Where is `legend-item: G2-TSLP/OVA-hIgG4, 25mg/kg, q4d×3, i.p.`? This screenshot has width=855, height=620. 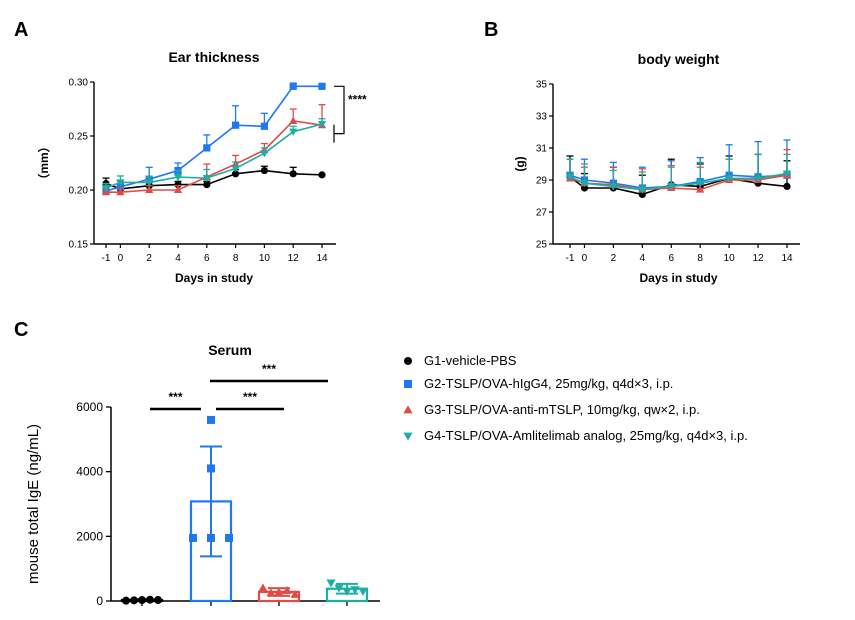 legend-item: G2-TSLP/OVA-hIgG4, 25mg/kg, q4d×3, i.p. is located at coordinates (538, 383).